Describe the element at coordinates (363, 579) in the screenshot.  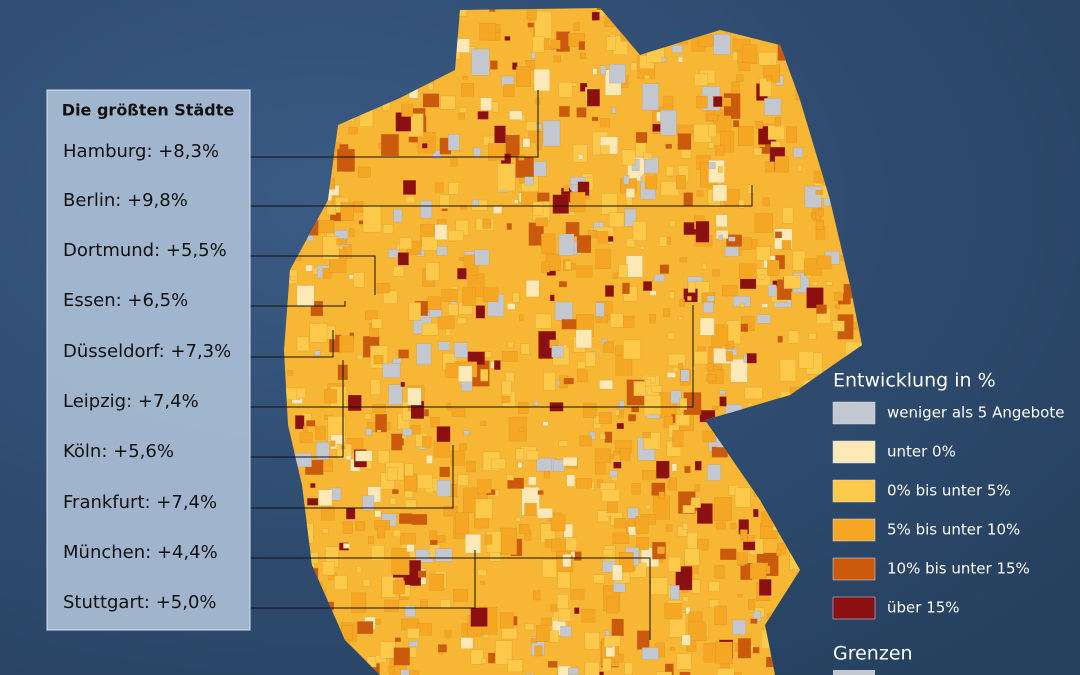
I see `leader-line` at that location.